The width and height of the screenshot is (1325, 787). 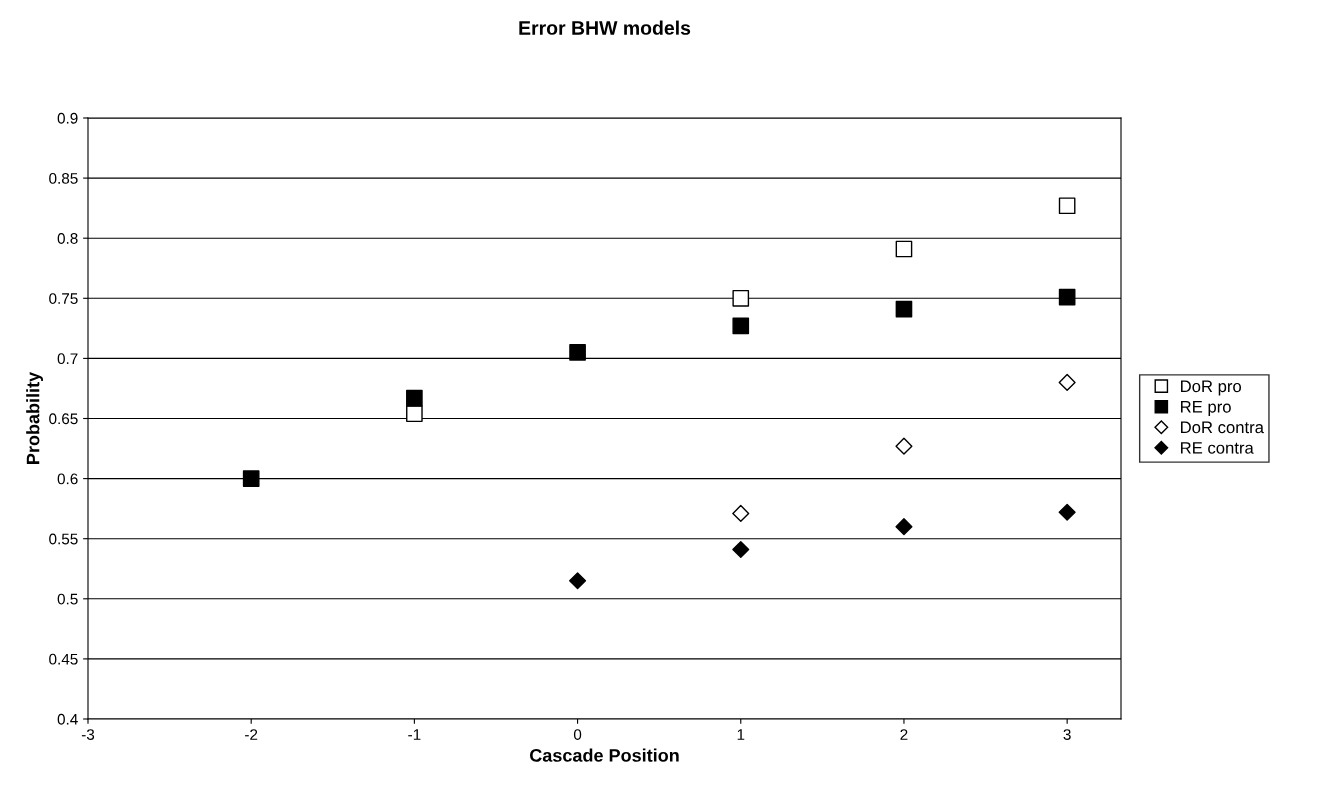 What do you see at coordinates (1211, 388) in the screenshot?
I see `legend-label: DoR pro` at bounding box center [1211, 388].